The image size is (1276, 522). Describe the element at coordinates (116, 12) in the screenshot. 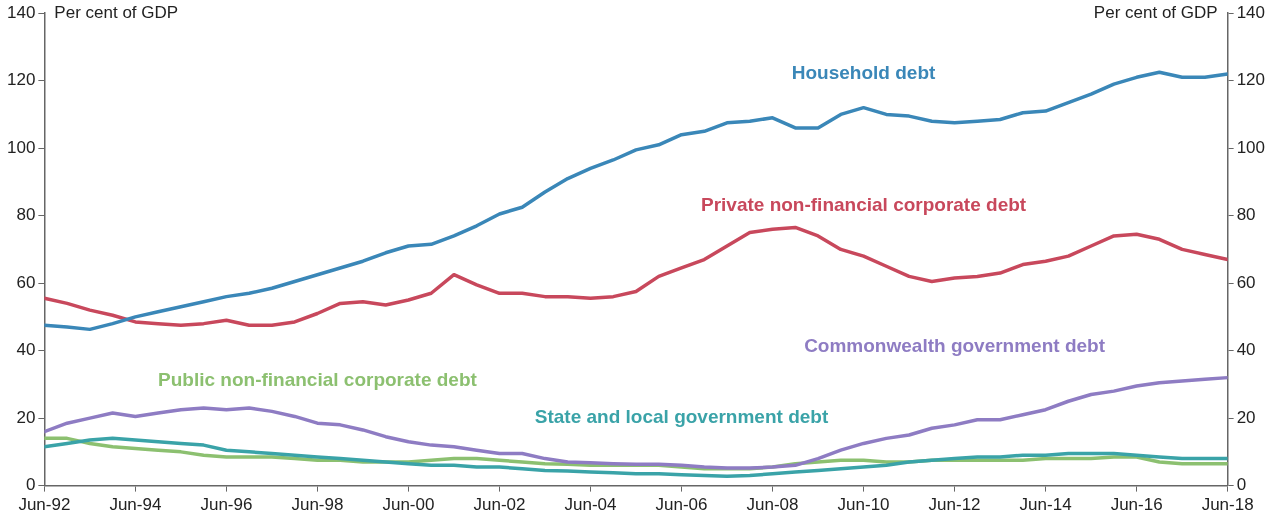

I see `y-axis-title: Per cent of GDP` at that location.